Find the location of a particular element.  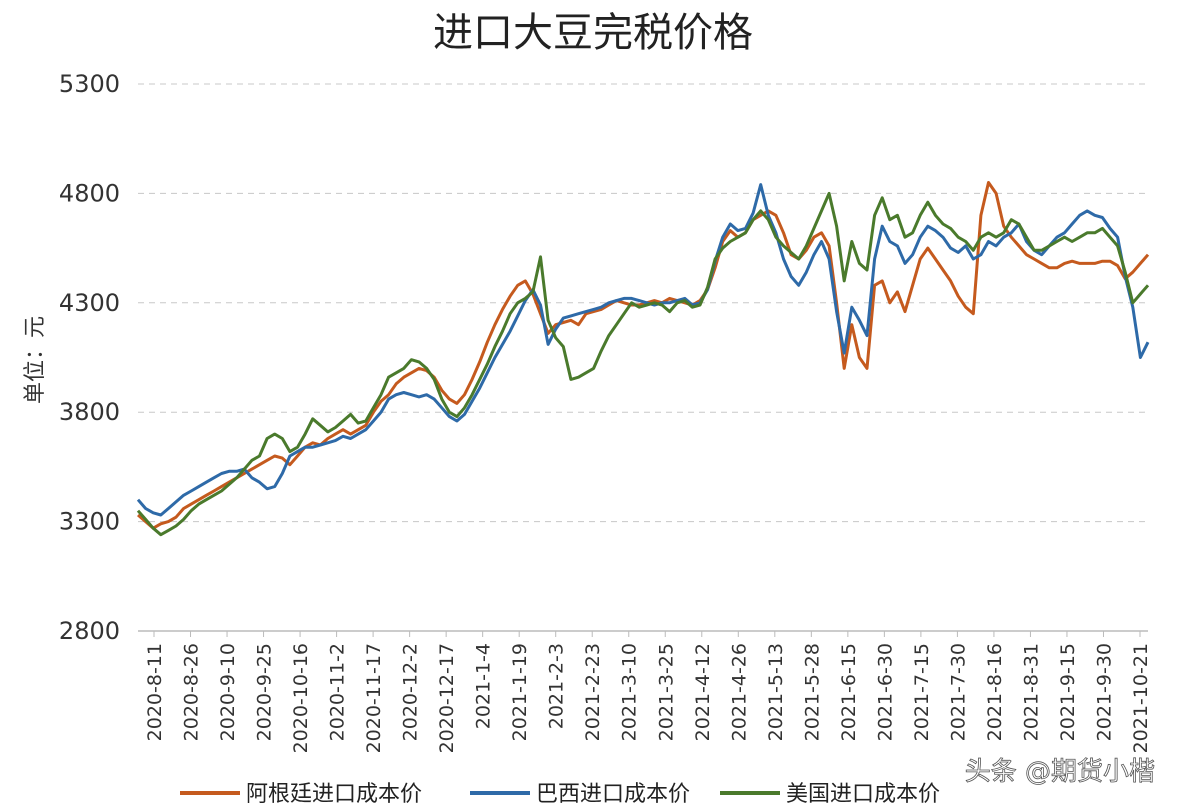

x-tick-label: 2021-4-26 is located at coordinates (739, 692).